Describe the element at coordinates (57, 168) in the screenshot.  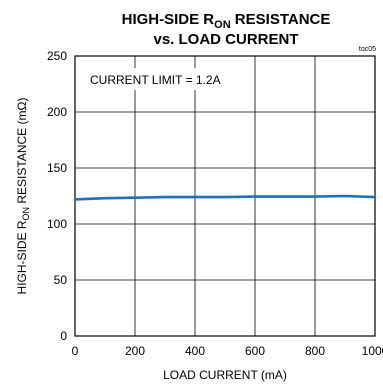
I see `y-tick-label: 150` at that location.